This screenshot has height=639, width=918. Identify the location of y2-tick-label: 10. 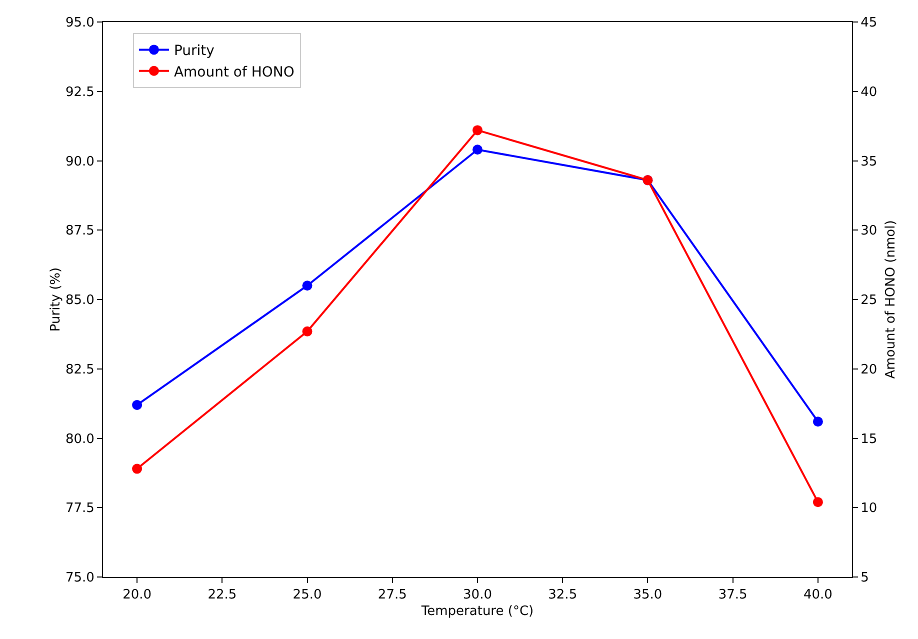
(869, 508).